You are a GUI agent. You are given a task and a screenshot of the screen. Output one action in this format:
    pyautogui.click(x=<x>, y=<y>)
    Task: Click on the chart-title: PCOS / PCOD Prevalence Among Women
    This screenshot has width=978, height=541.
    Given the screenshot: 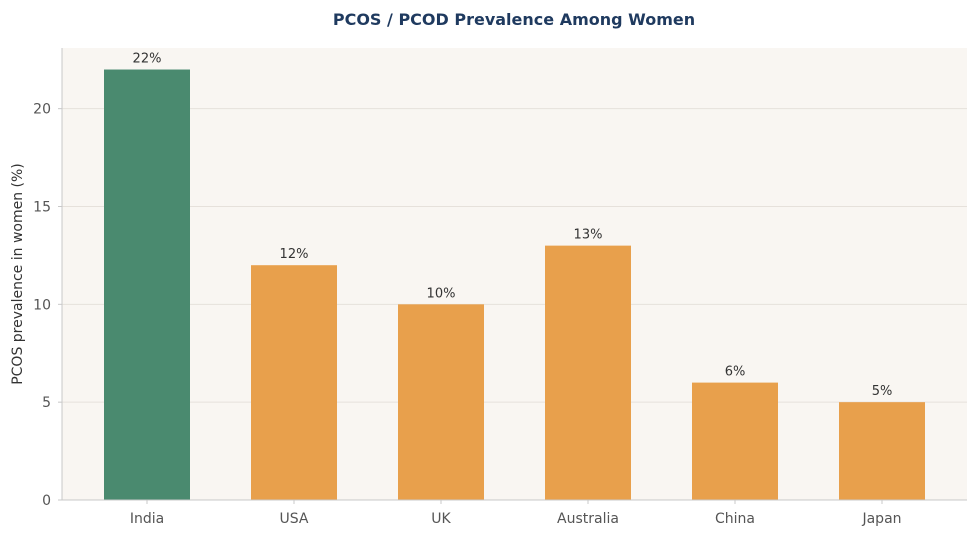 What is the action you would take?
    pyautogui.click(x=514, y=19)
    